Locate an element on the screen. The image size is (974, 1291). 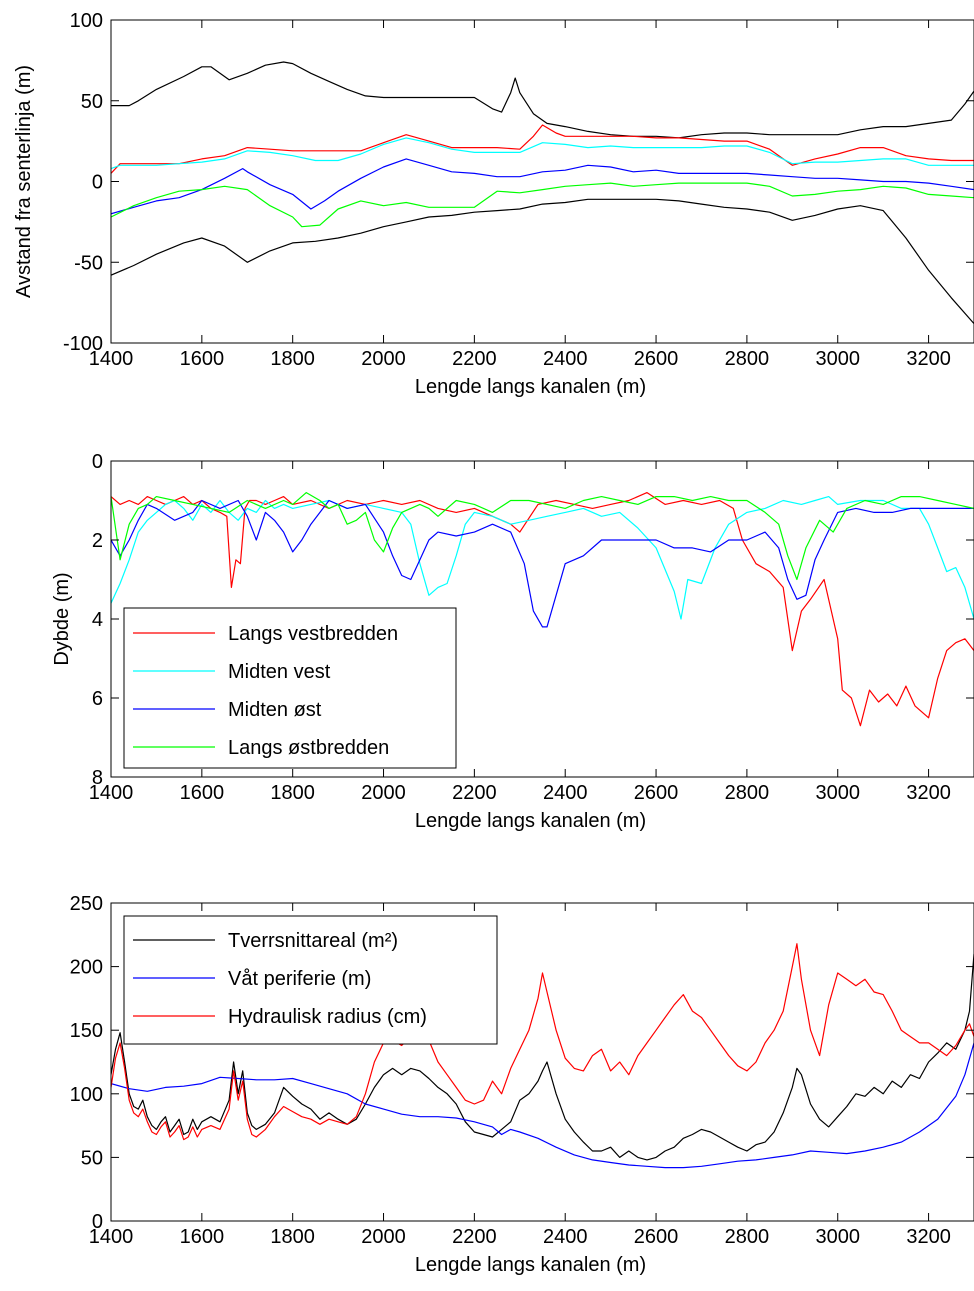
legend-label: Våt periferie (m) is located at coordinates (299, 979).